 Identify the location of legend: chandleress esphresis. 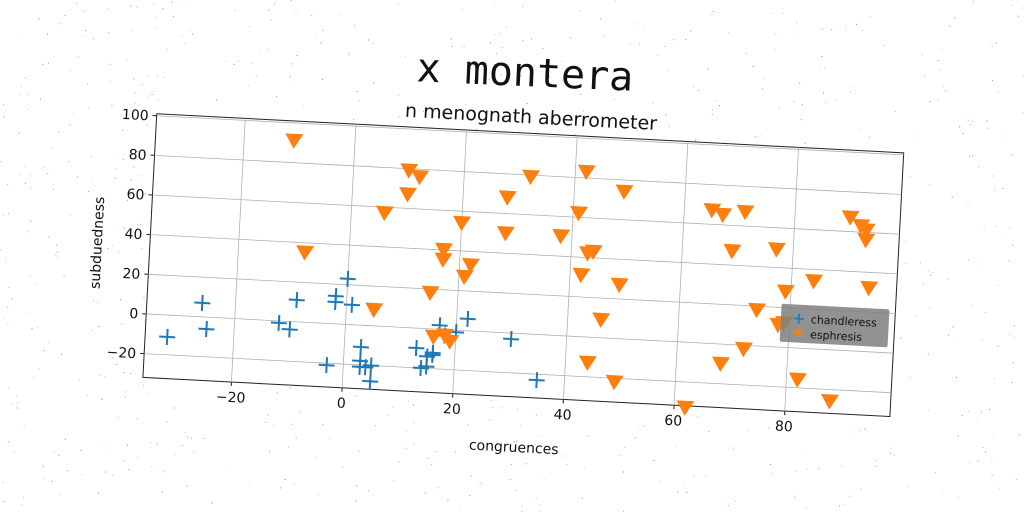
(834, 325).